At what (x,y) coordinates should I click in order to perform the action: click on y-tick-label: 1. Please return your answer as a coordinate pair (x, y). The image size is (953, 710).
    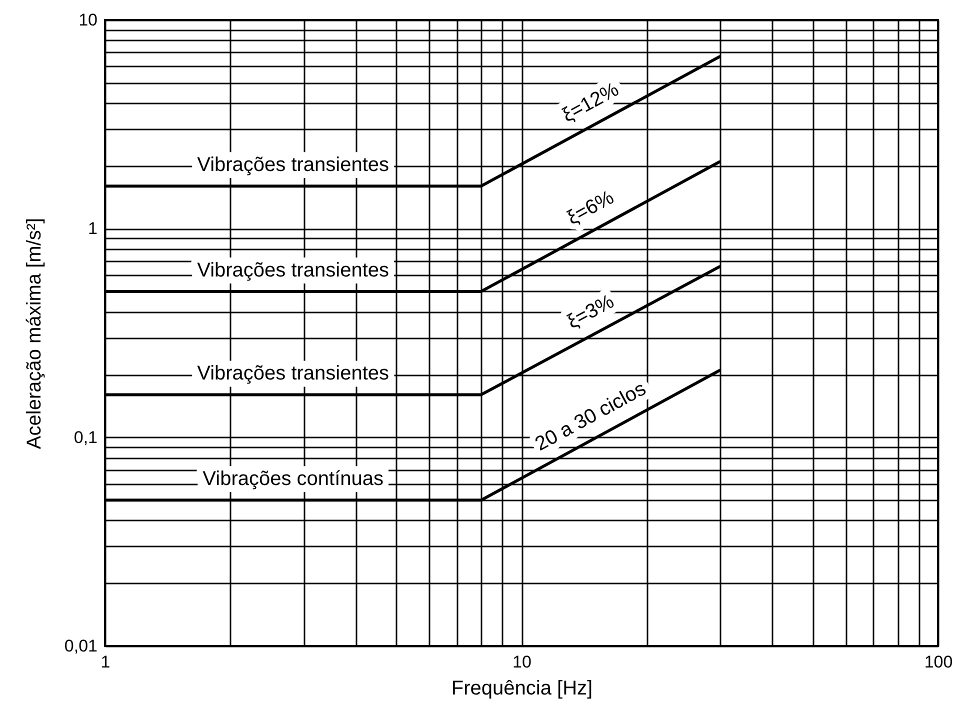
    Looking at the image, I should click on (93, 228).